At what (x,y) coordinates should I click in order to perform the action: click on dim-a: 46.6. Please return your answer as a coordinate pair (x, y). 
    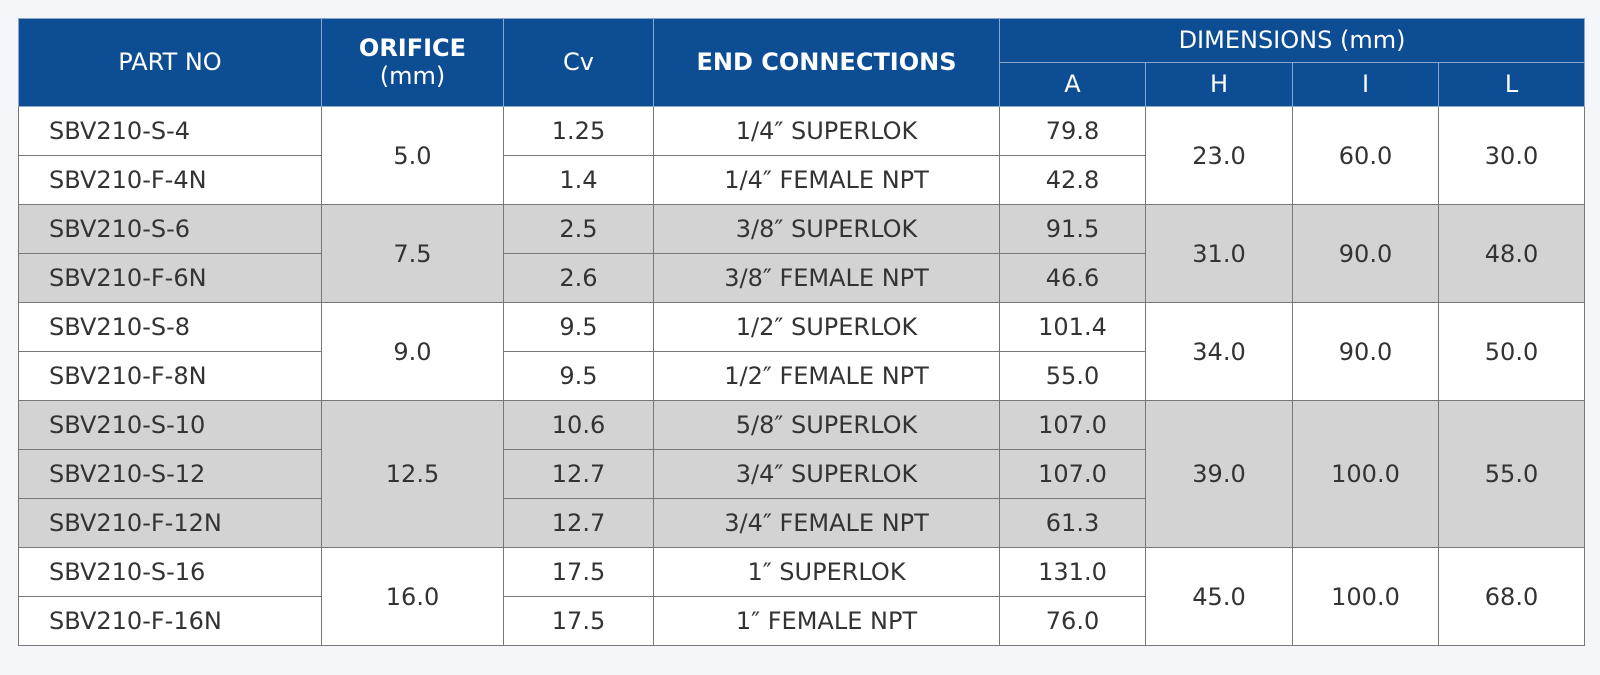
    Looking at the image, I should click on (1072, 278).